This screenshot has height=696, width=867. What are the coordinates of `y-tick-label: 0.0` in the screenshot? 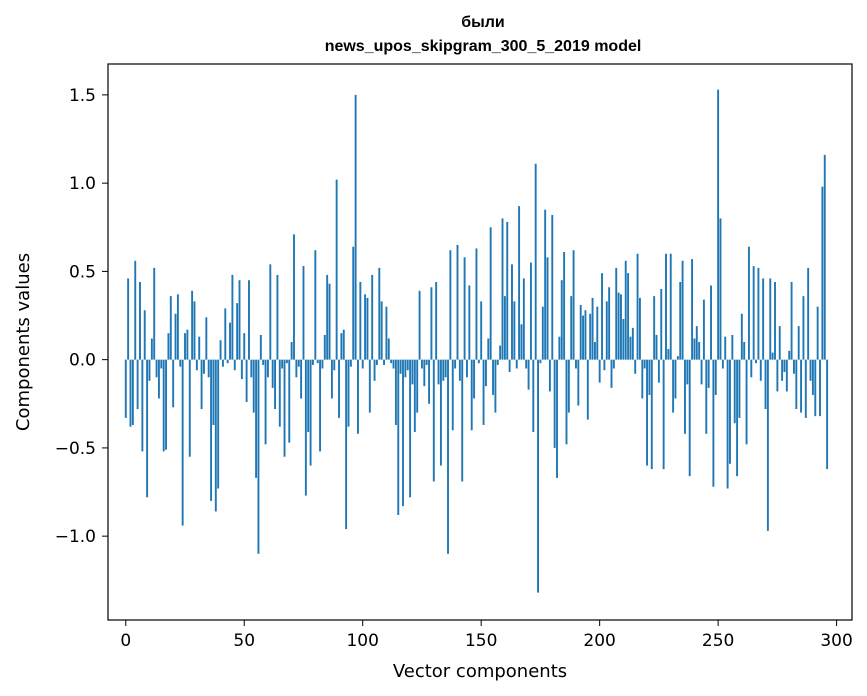 It's located at (82, 361).